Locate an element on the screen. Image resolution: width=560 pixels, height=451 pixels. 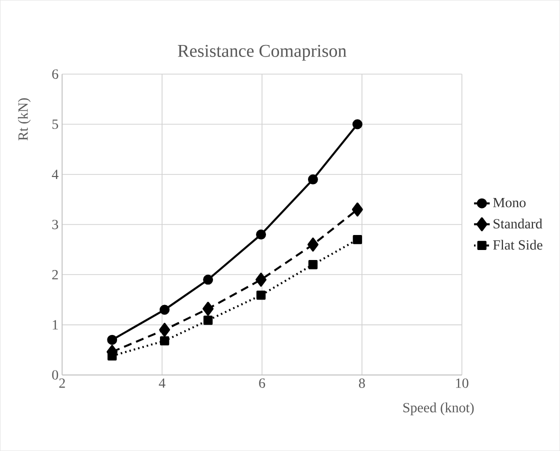
y-tick-label: 0 is located at coordinates (55, 375).